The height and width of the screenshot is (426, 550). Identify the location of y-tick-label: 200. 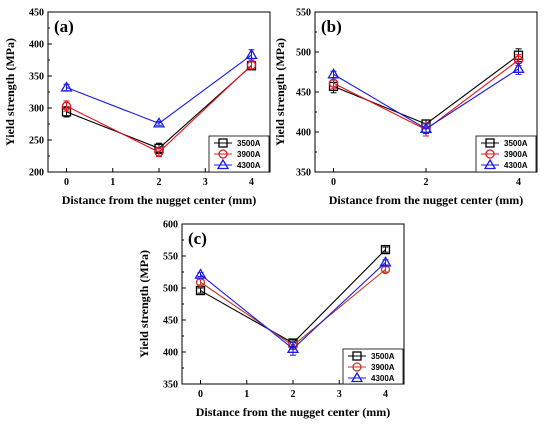
(36, 173).